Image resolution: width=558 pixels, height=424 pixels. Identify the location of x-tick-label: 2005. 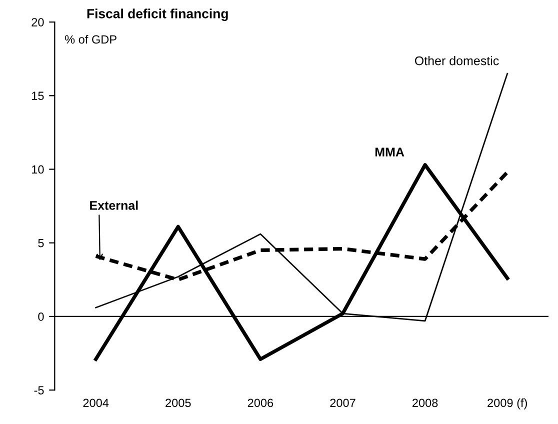
(178, 403).